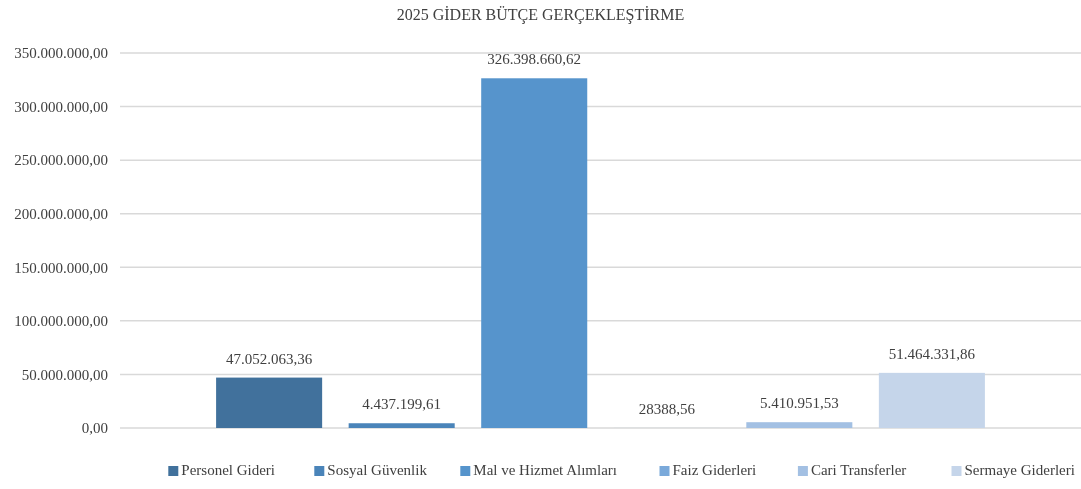 The height and width of the screenshot is (489, 1081). I want to click on data-label: 326.398.660,62, so click(534, 59).